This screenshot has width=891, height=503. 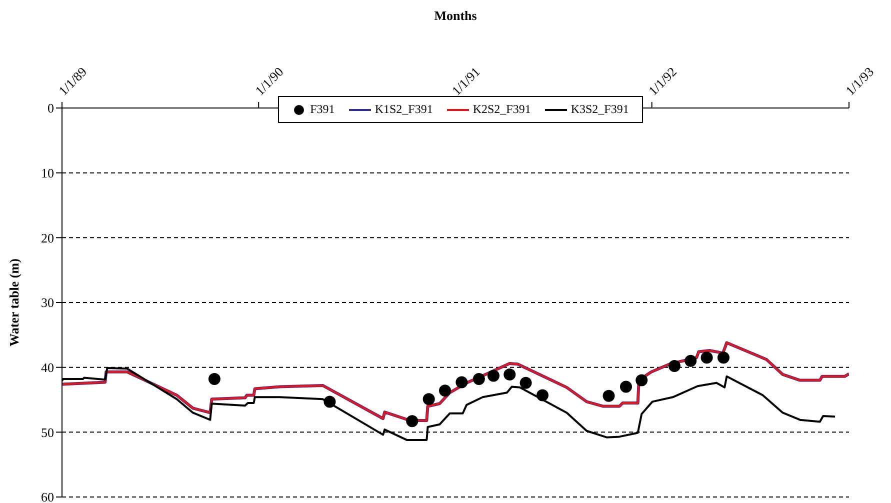 I want to click on x-axis-title: Months, so click(x=455, y=16).